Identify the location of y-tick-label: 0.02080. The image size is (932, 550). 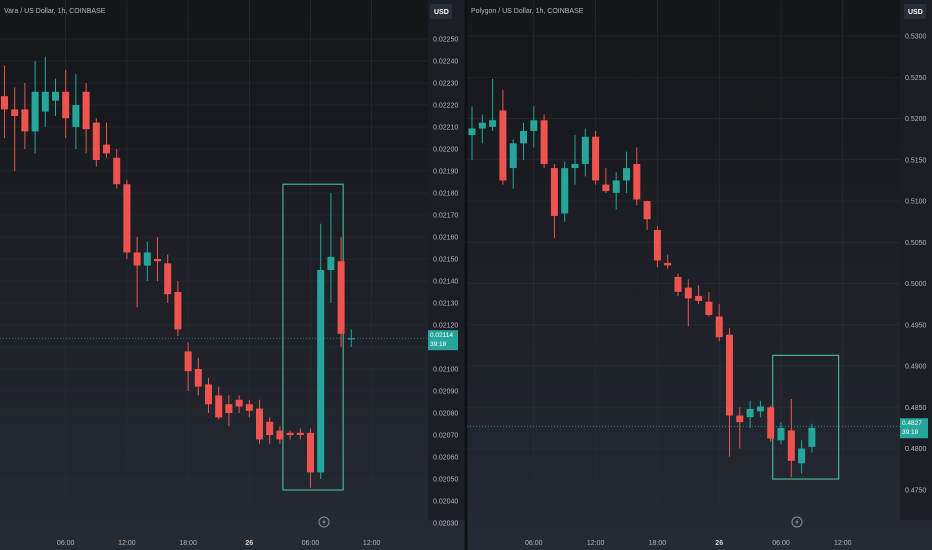
(445, 414).